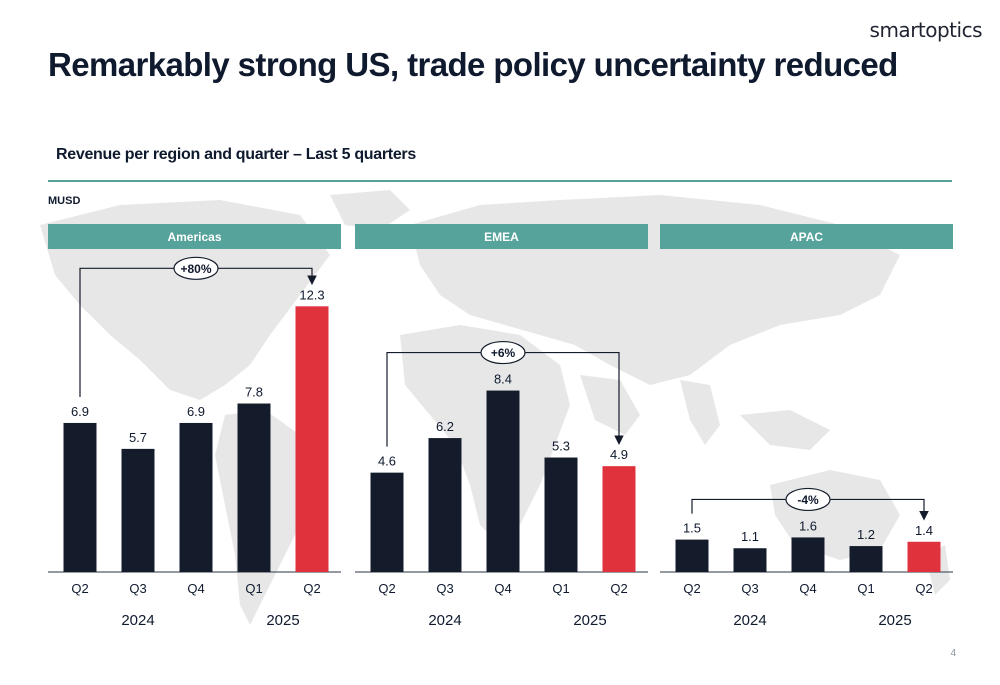 The image size is (1000, 685). I want to click on data-label-emea-4: 4.9, so click(619, 454).